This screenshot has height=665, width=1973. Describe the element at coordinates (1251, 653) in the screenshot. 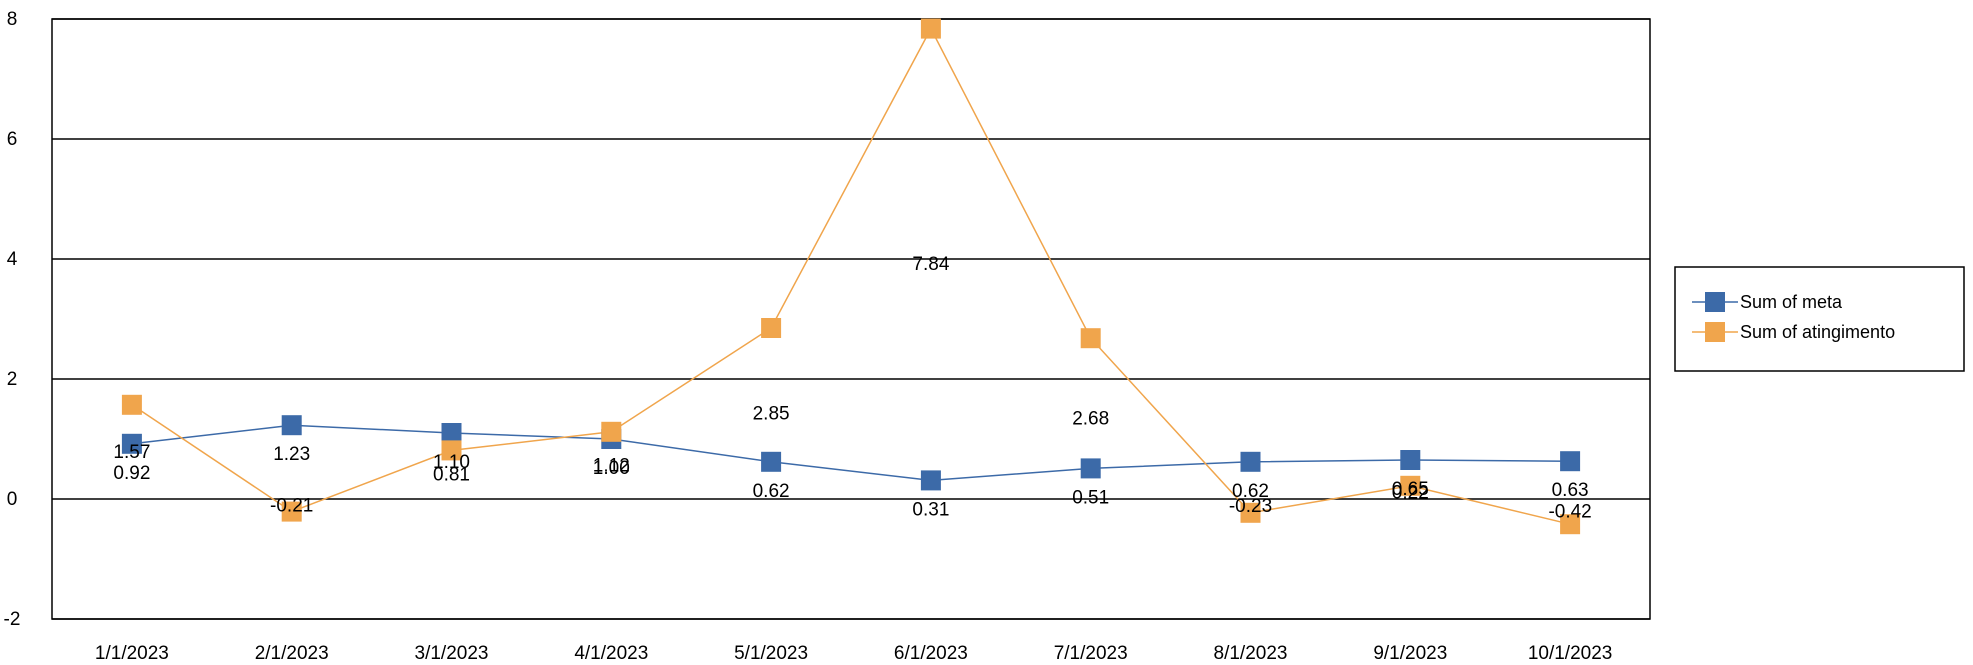

I see `x-tick-label: 8/1/2023` at that location.